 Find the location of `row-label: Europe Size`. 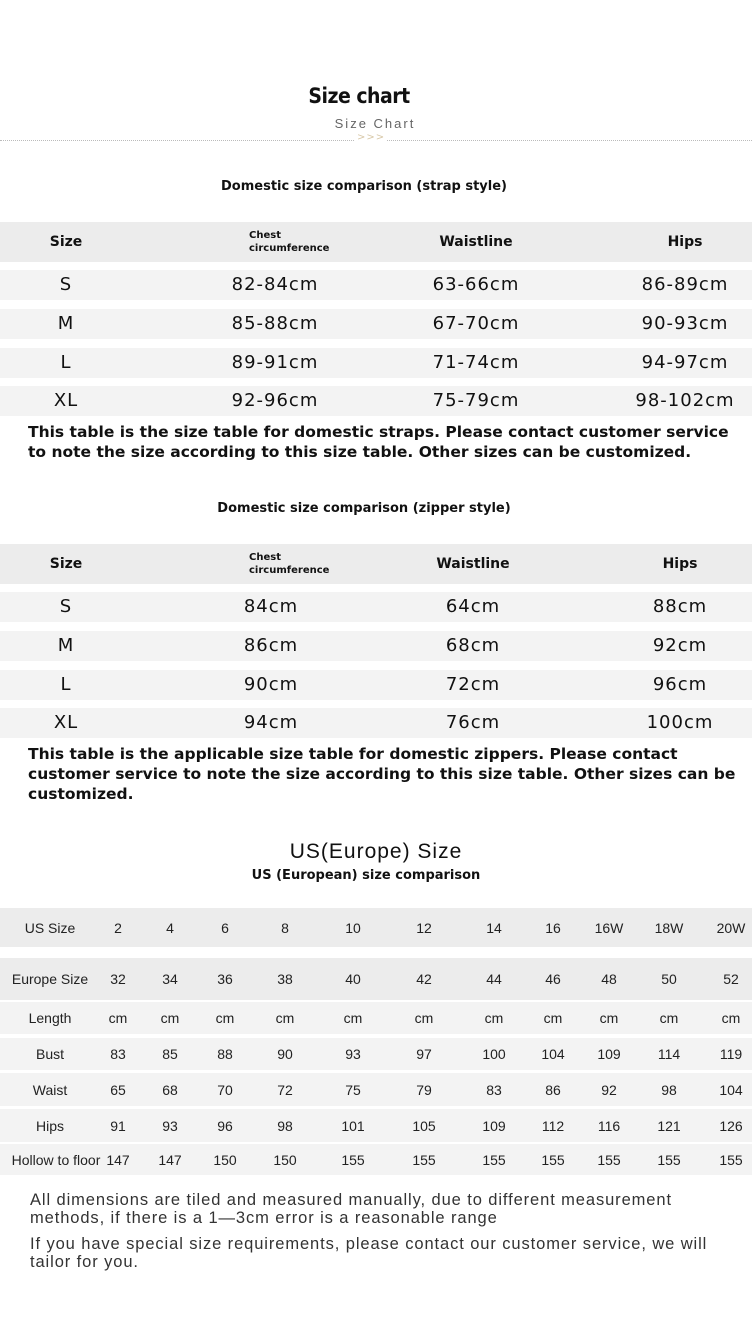

row-label: Europe Size is located at coordinates (50, 979).